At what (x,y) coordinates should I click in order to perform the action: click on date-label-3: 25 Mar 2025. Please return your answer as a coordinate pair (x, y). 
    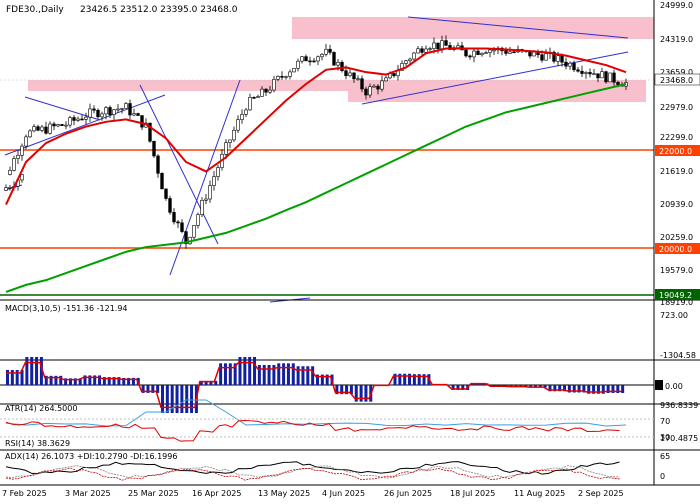
    Looking at the image, I should click on (153, 493).